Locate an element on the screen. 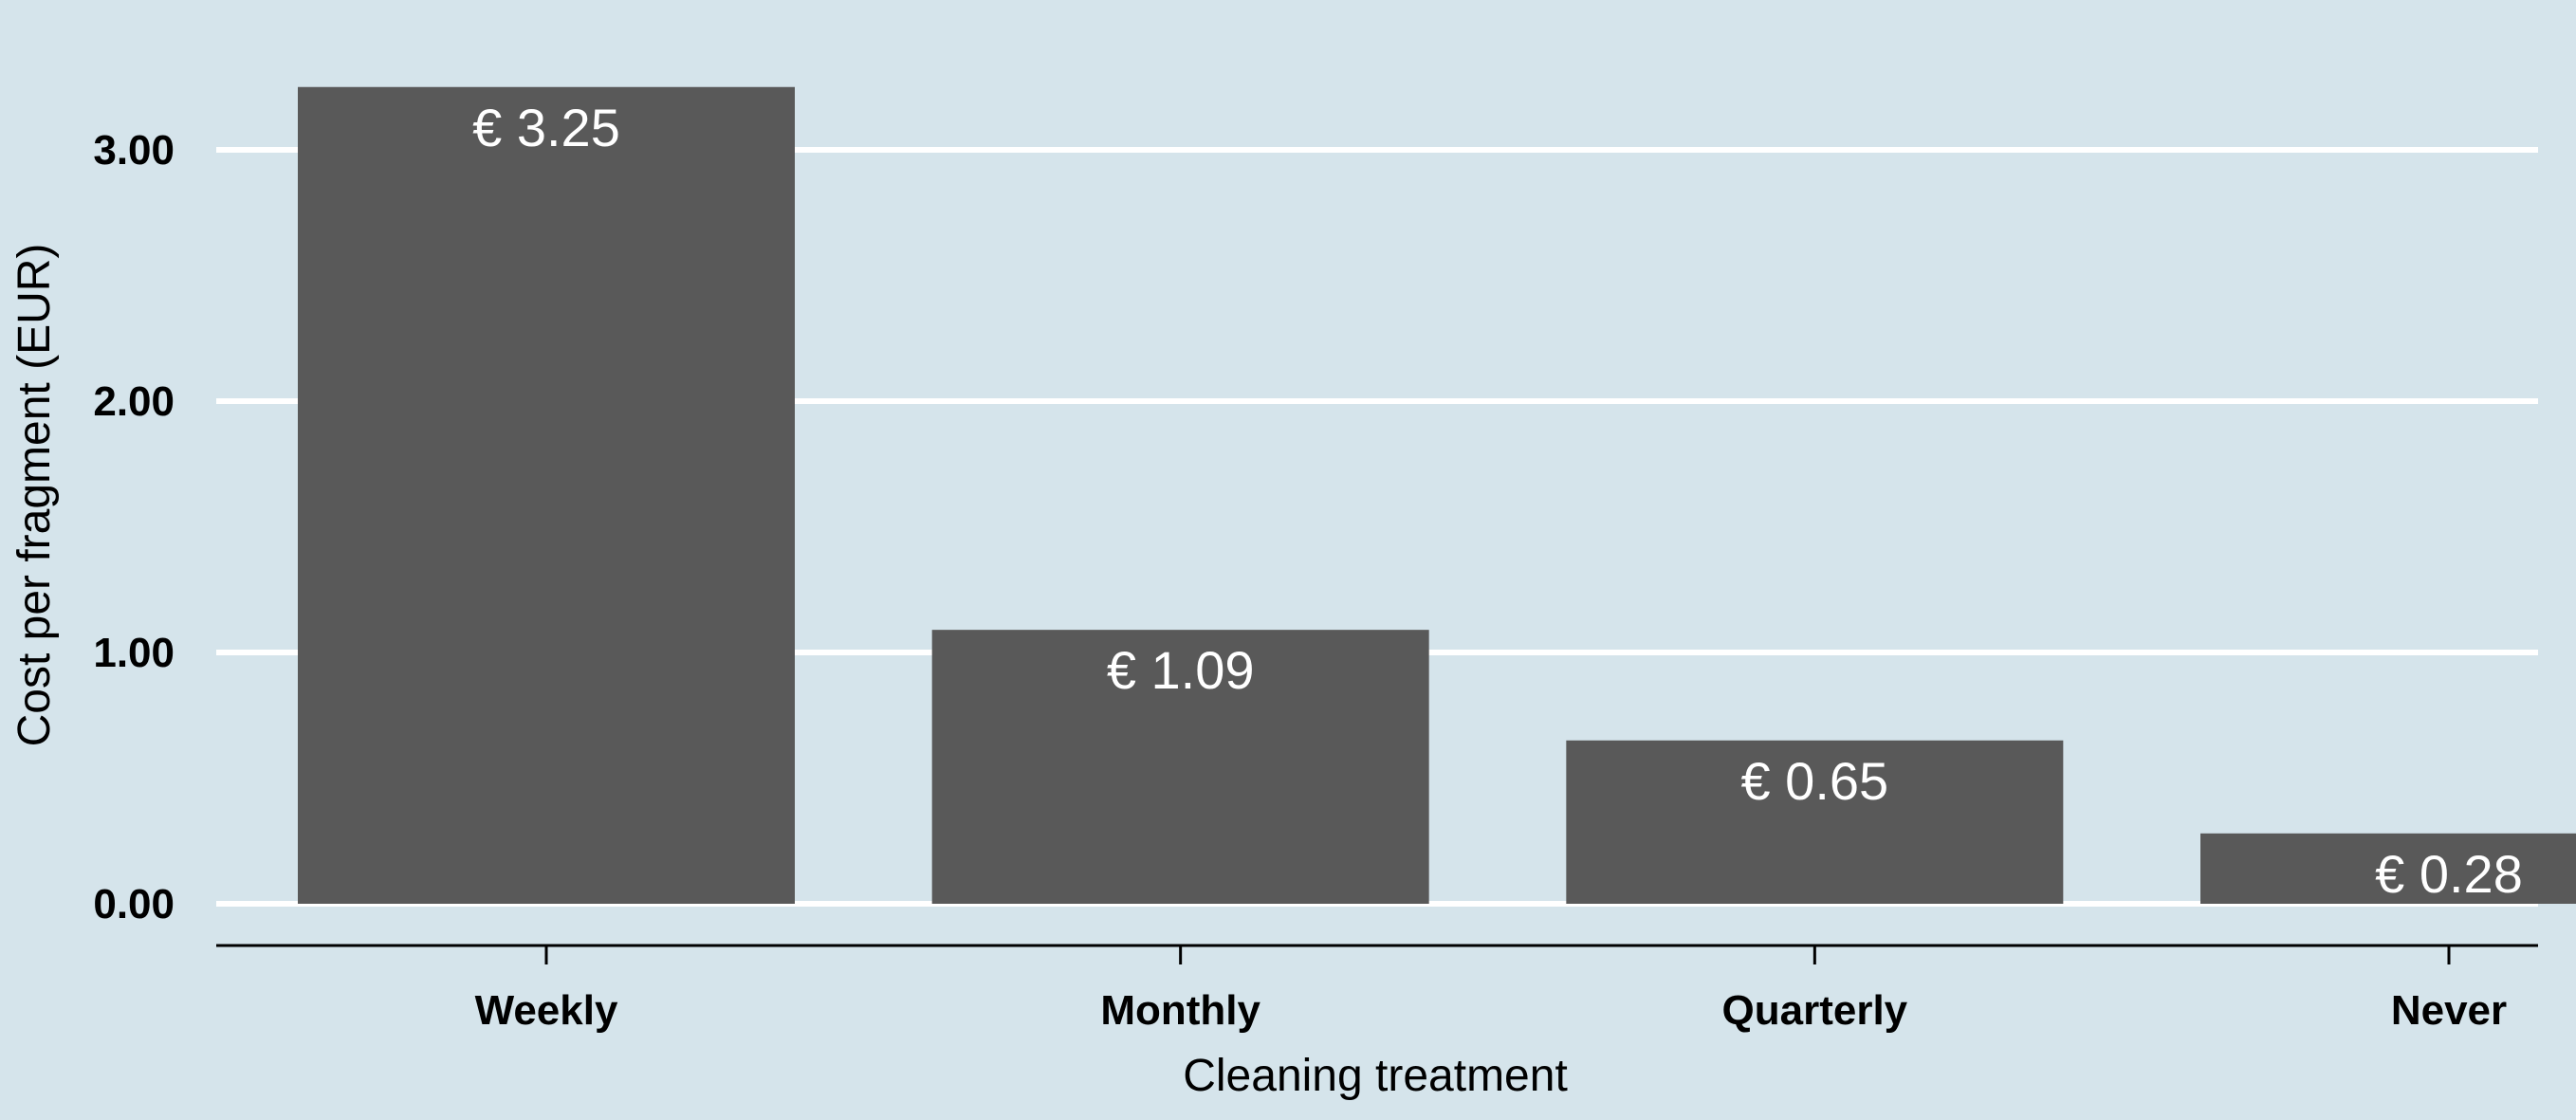 This screenshot has width=2576, height=1120. x-tick-label: Never is located at coordinates (2449, 1010).